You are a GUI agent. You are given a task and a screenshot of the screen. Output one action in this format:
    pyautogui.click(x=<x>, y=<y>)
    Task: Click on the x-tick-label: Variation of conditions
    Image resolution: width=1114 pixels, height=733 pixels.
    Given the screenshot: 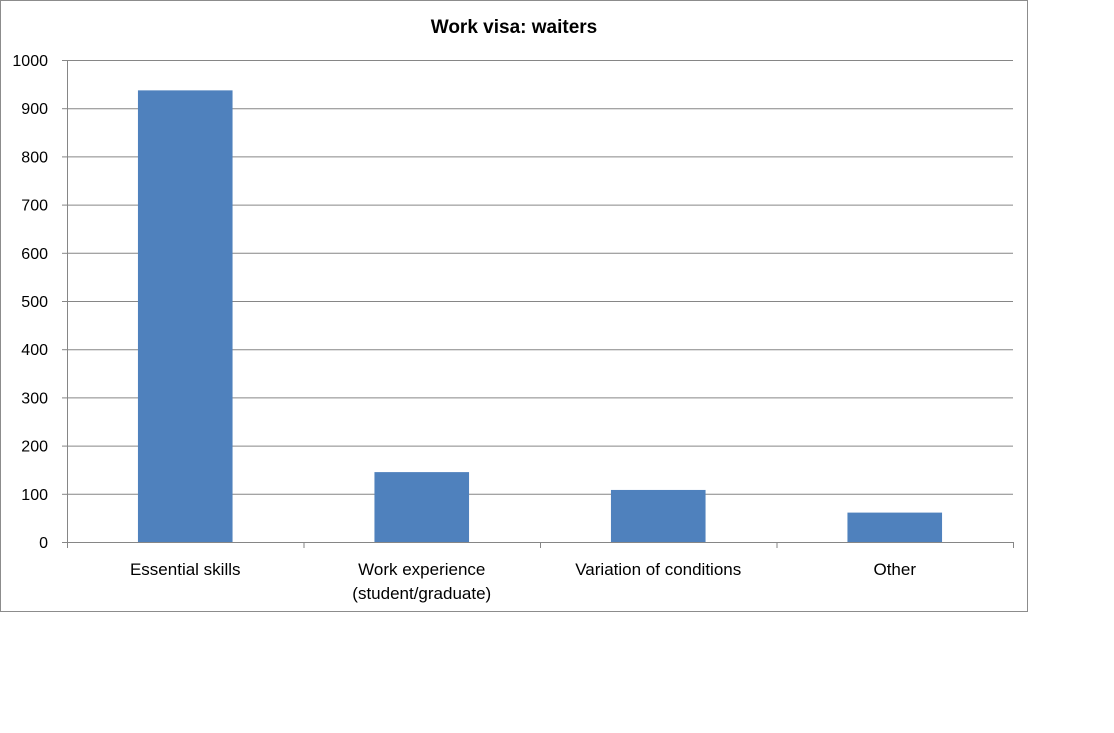 What is the action you would take?
    pyautogui.click(x=658, y=569)
    